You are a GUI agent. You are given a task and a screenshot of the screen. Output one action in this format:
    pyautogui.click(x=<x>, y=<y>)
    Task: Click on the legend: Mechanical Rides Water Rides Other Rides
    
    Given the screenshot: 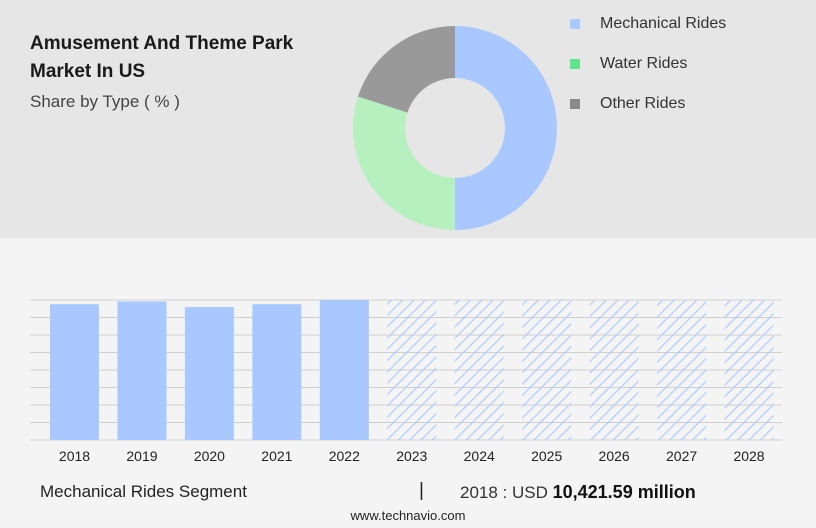 What is the action you would take?
    pyautogui.click(x=648, y=74)
    